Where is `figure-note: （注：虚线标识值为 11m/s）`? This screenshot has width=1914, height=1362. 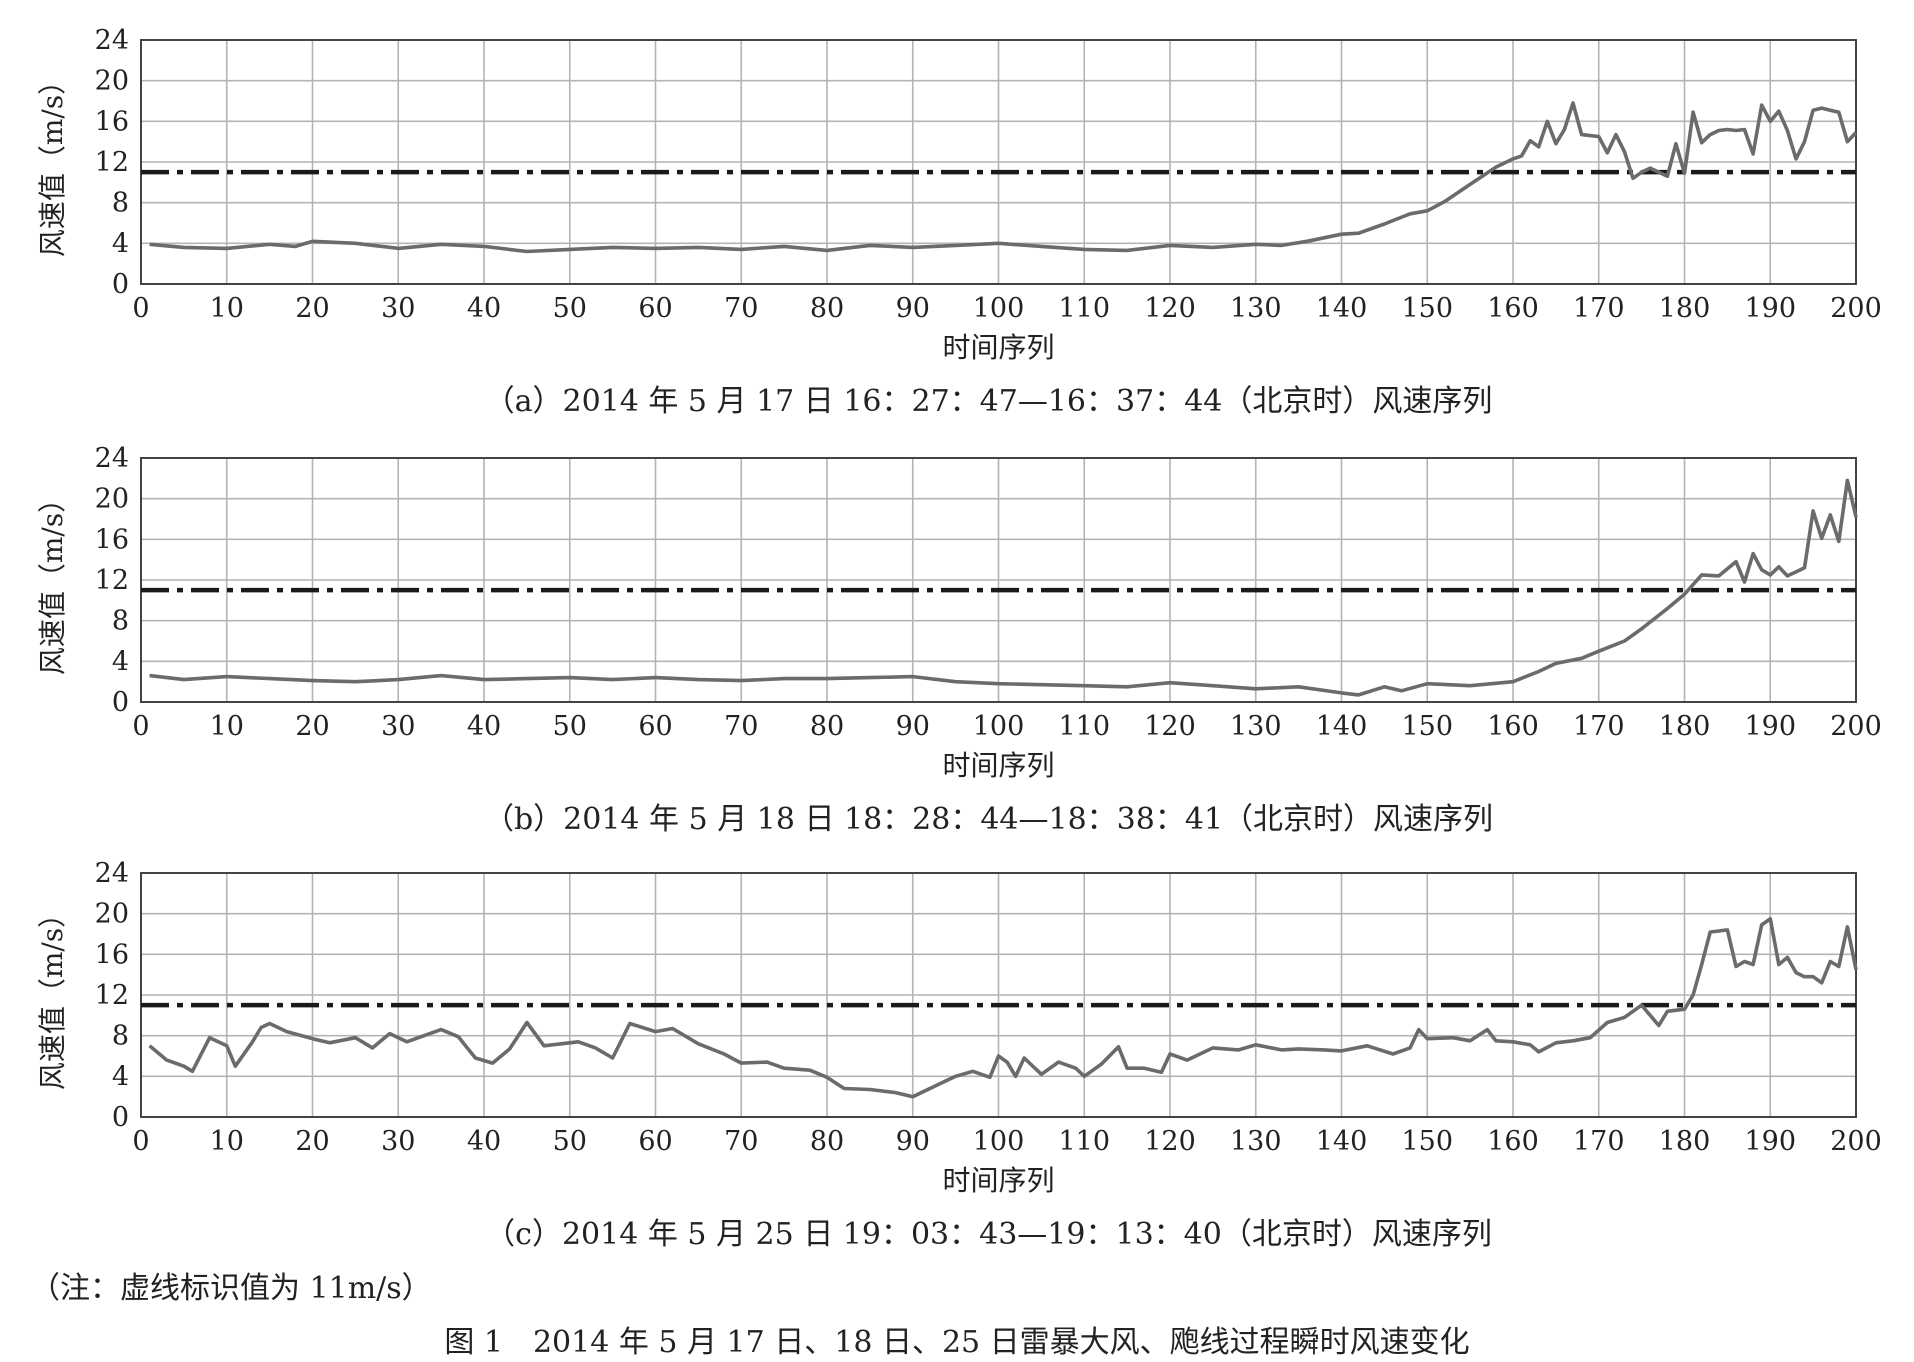 figure-note: （注：虚线标识值为 11m/s） is located at coordinates (231, 1288).